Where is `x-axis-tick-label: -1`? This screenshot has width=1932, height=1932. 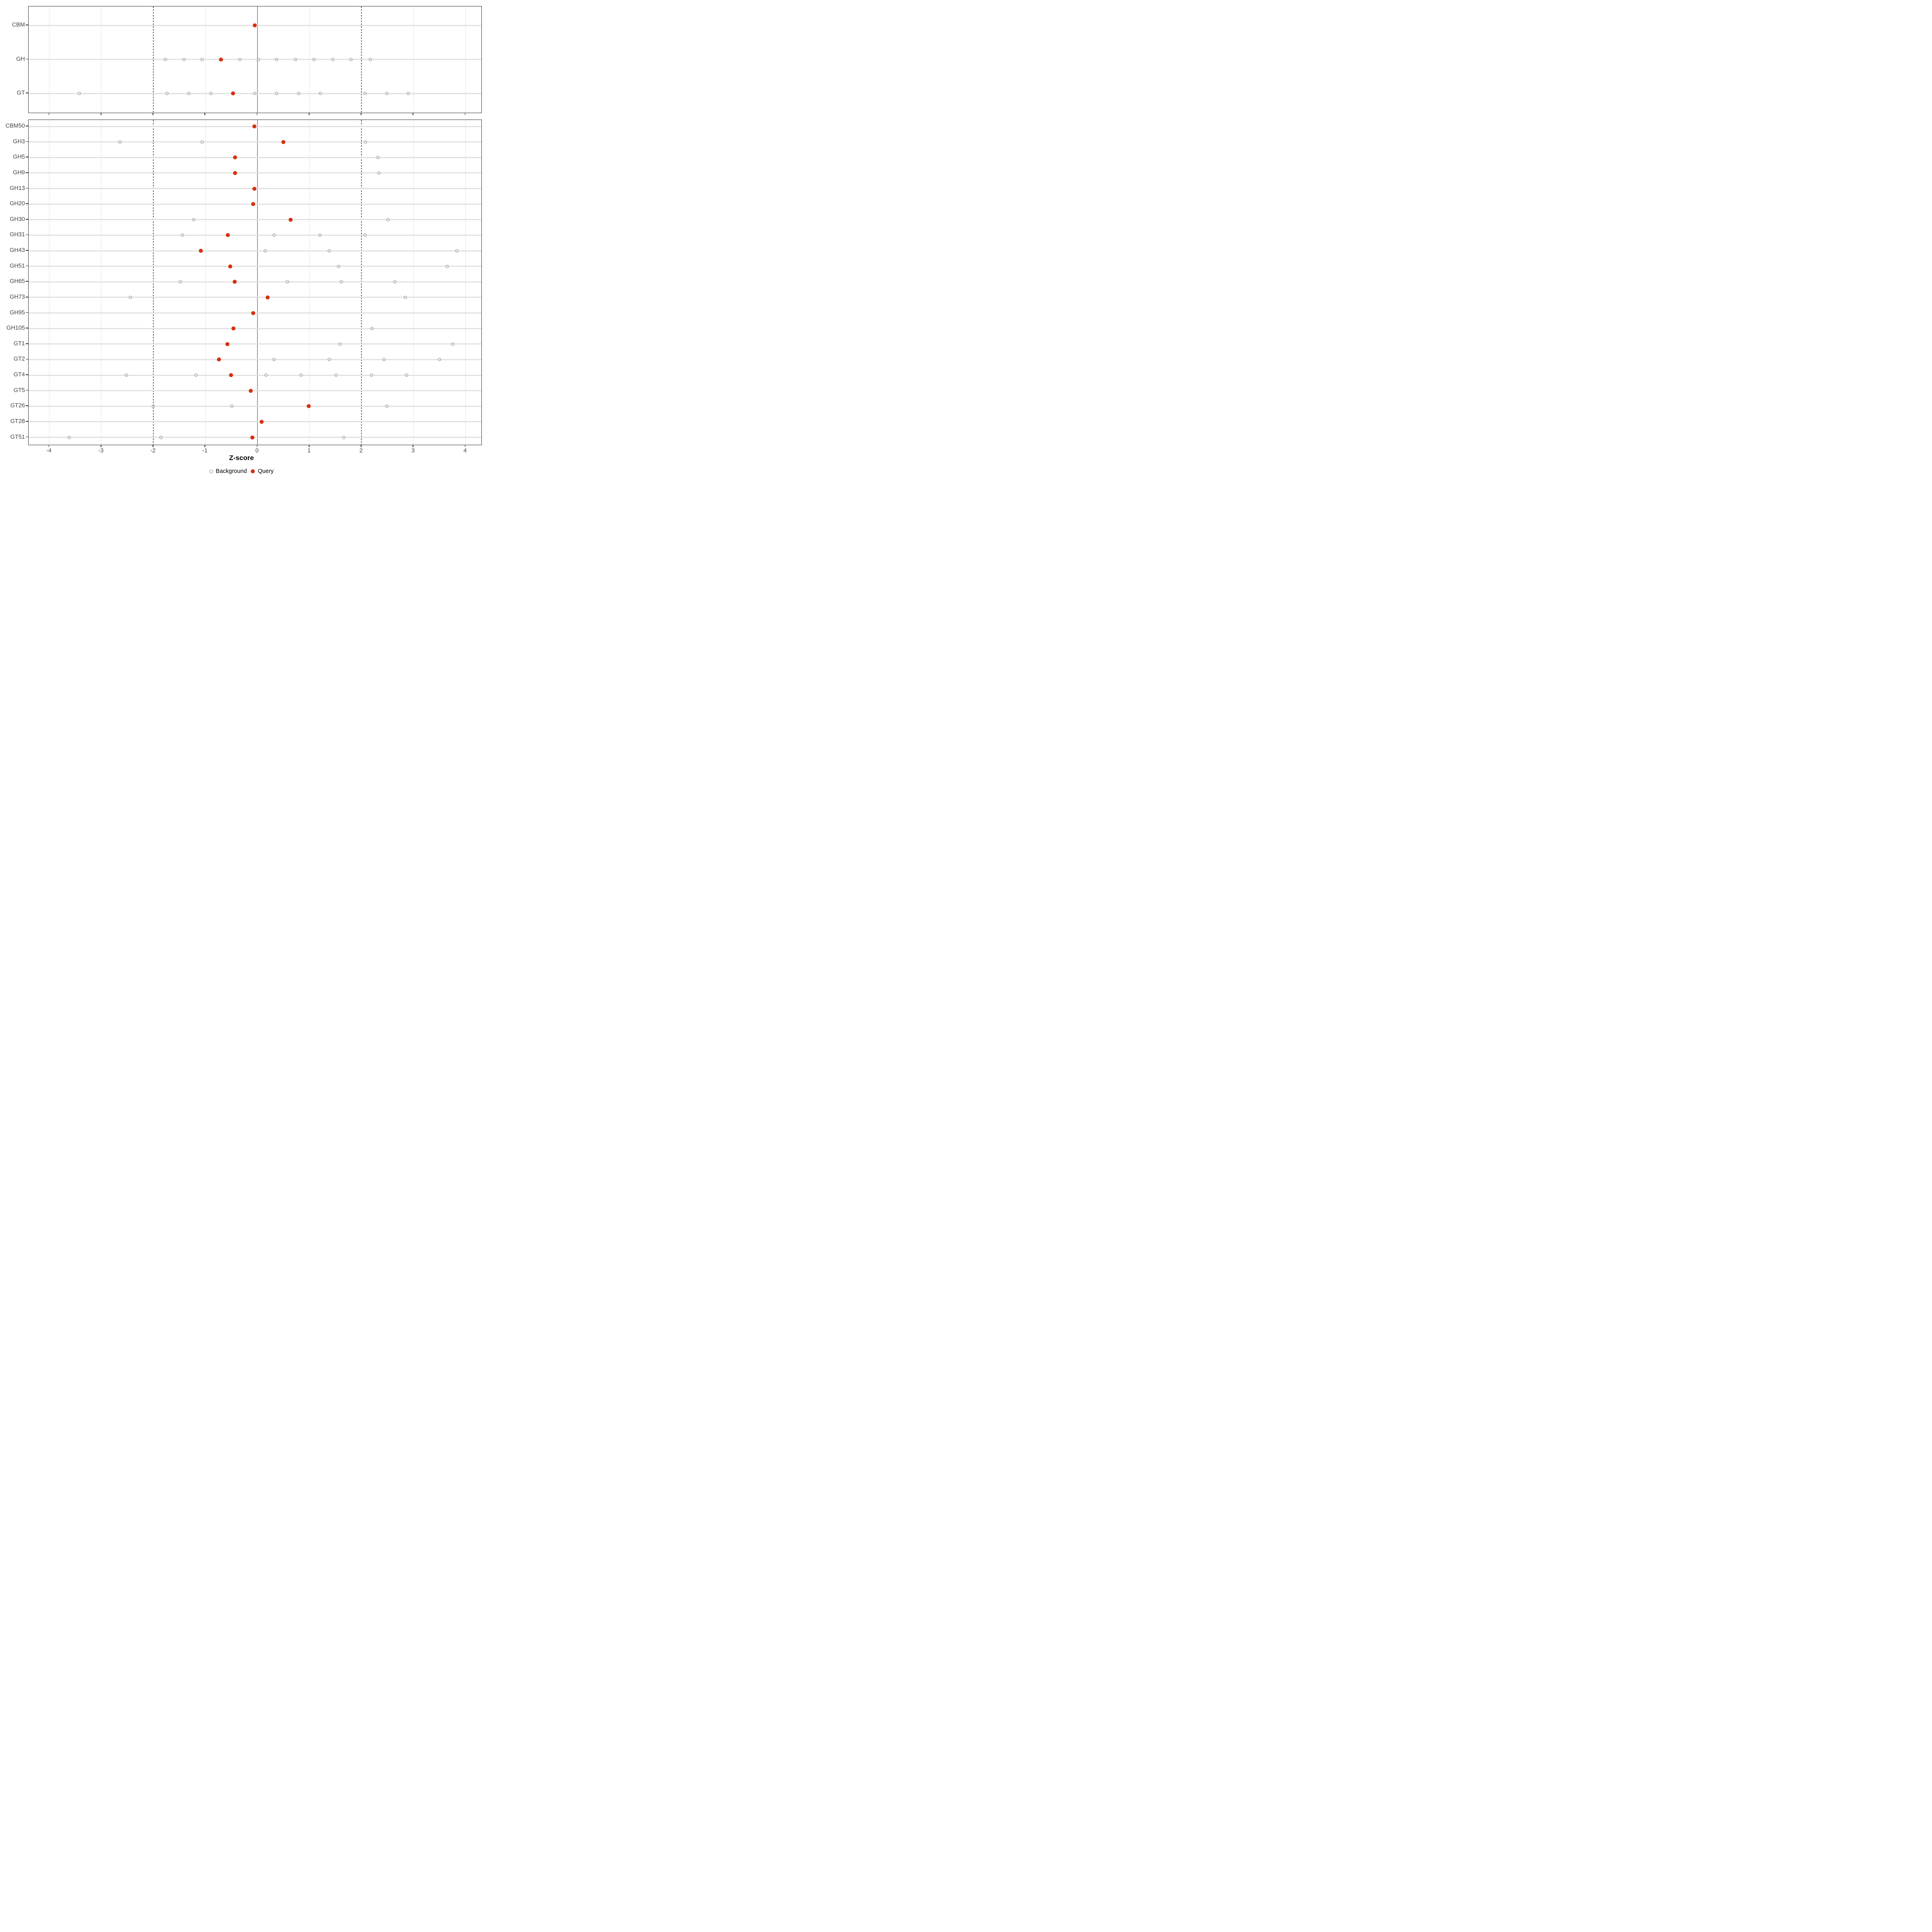 x-axis-tick-label: -1 is located at coordinates (205, 451).